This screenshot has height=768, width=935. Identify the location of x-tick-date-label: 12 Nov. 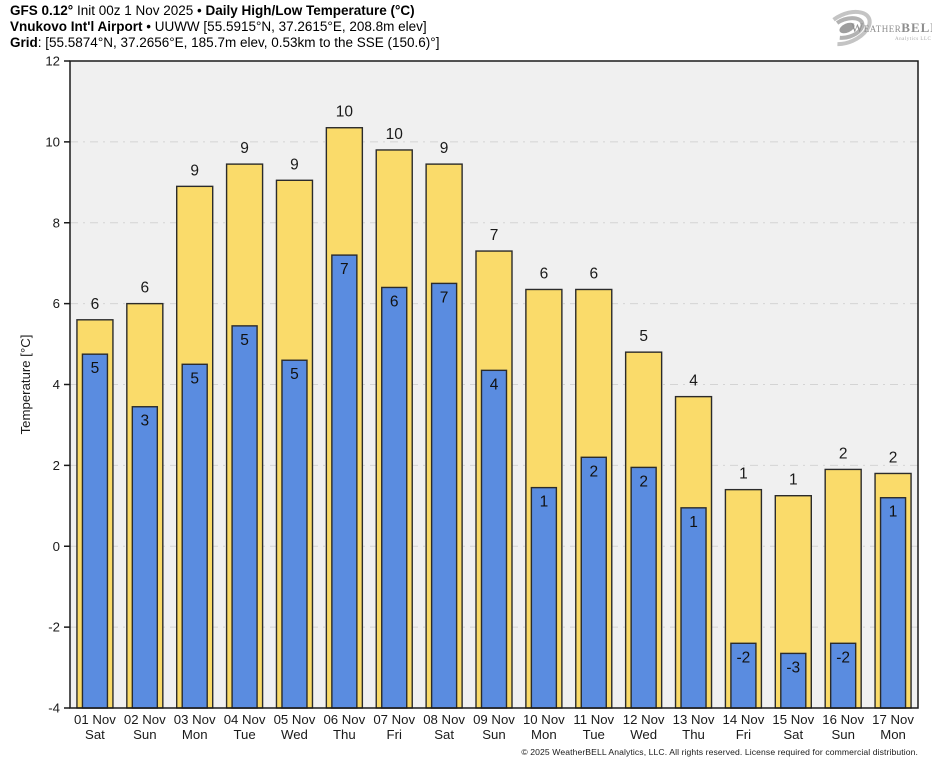
(644, 719).